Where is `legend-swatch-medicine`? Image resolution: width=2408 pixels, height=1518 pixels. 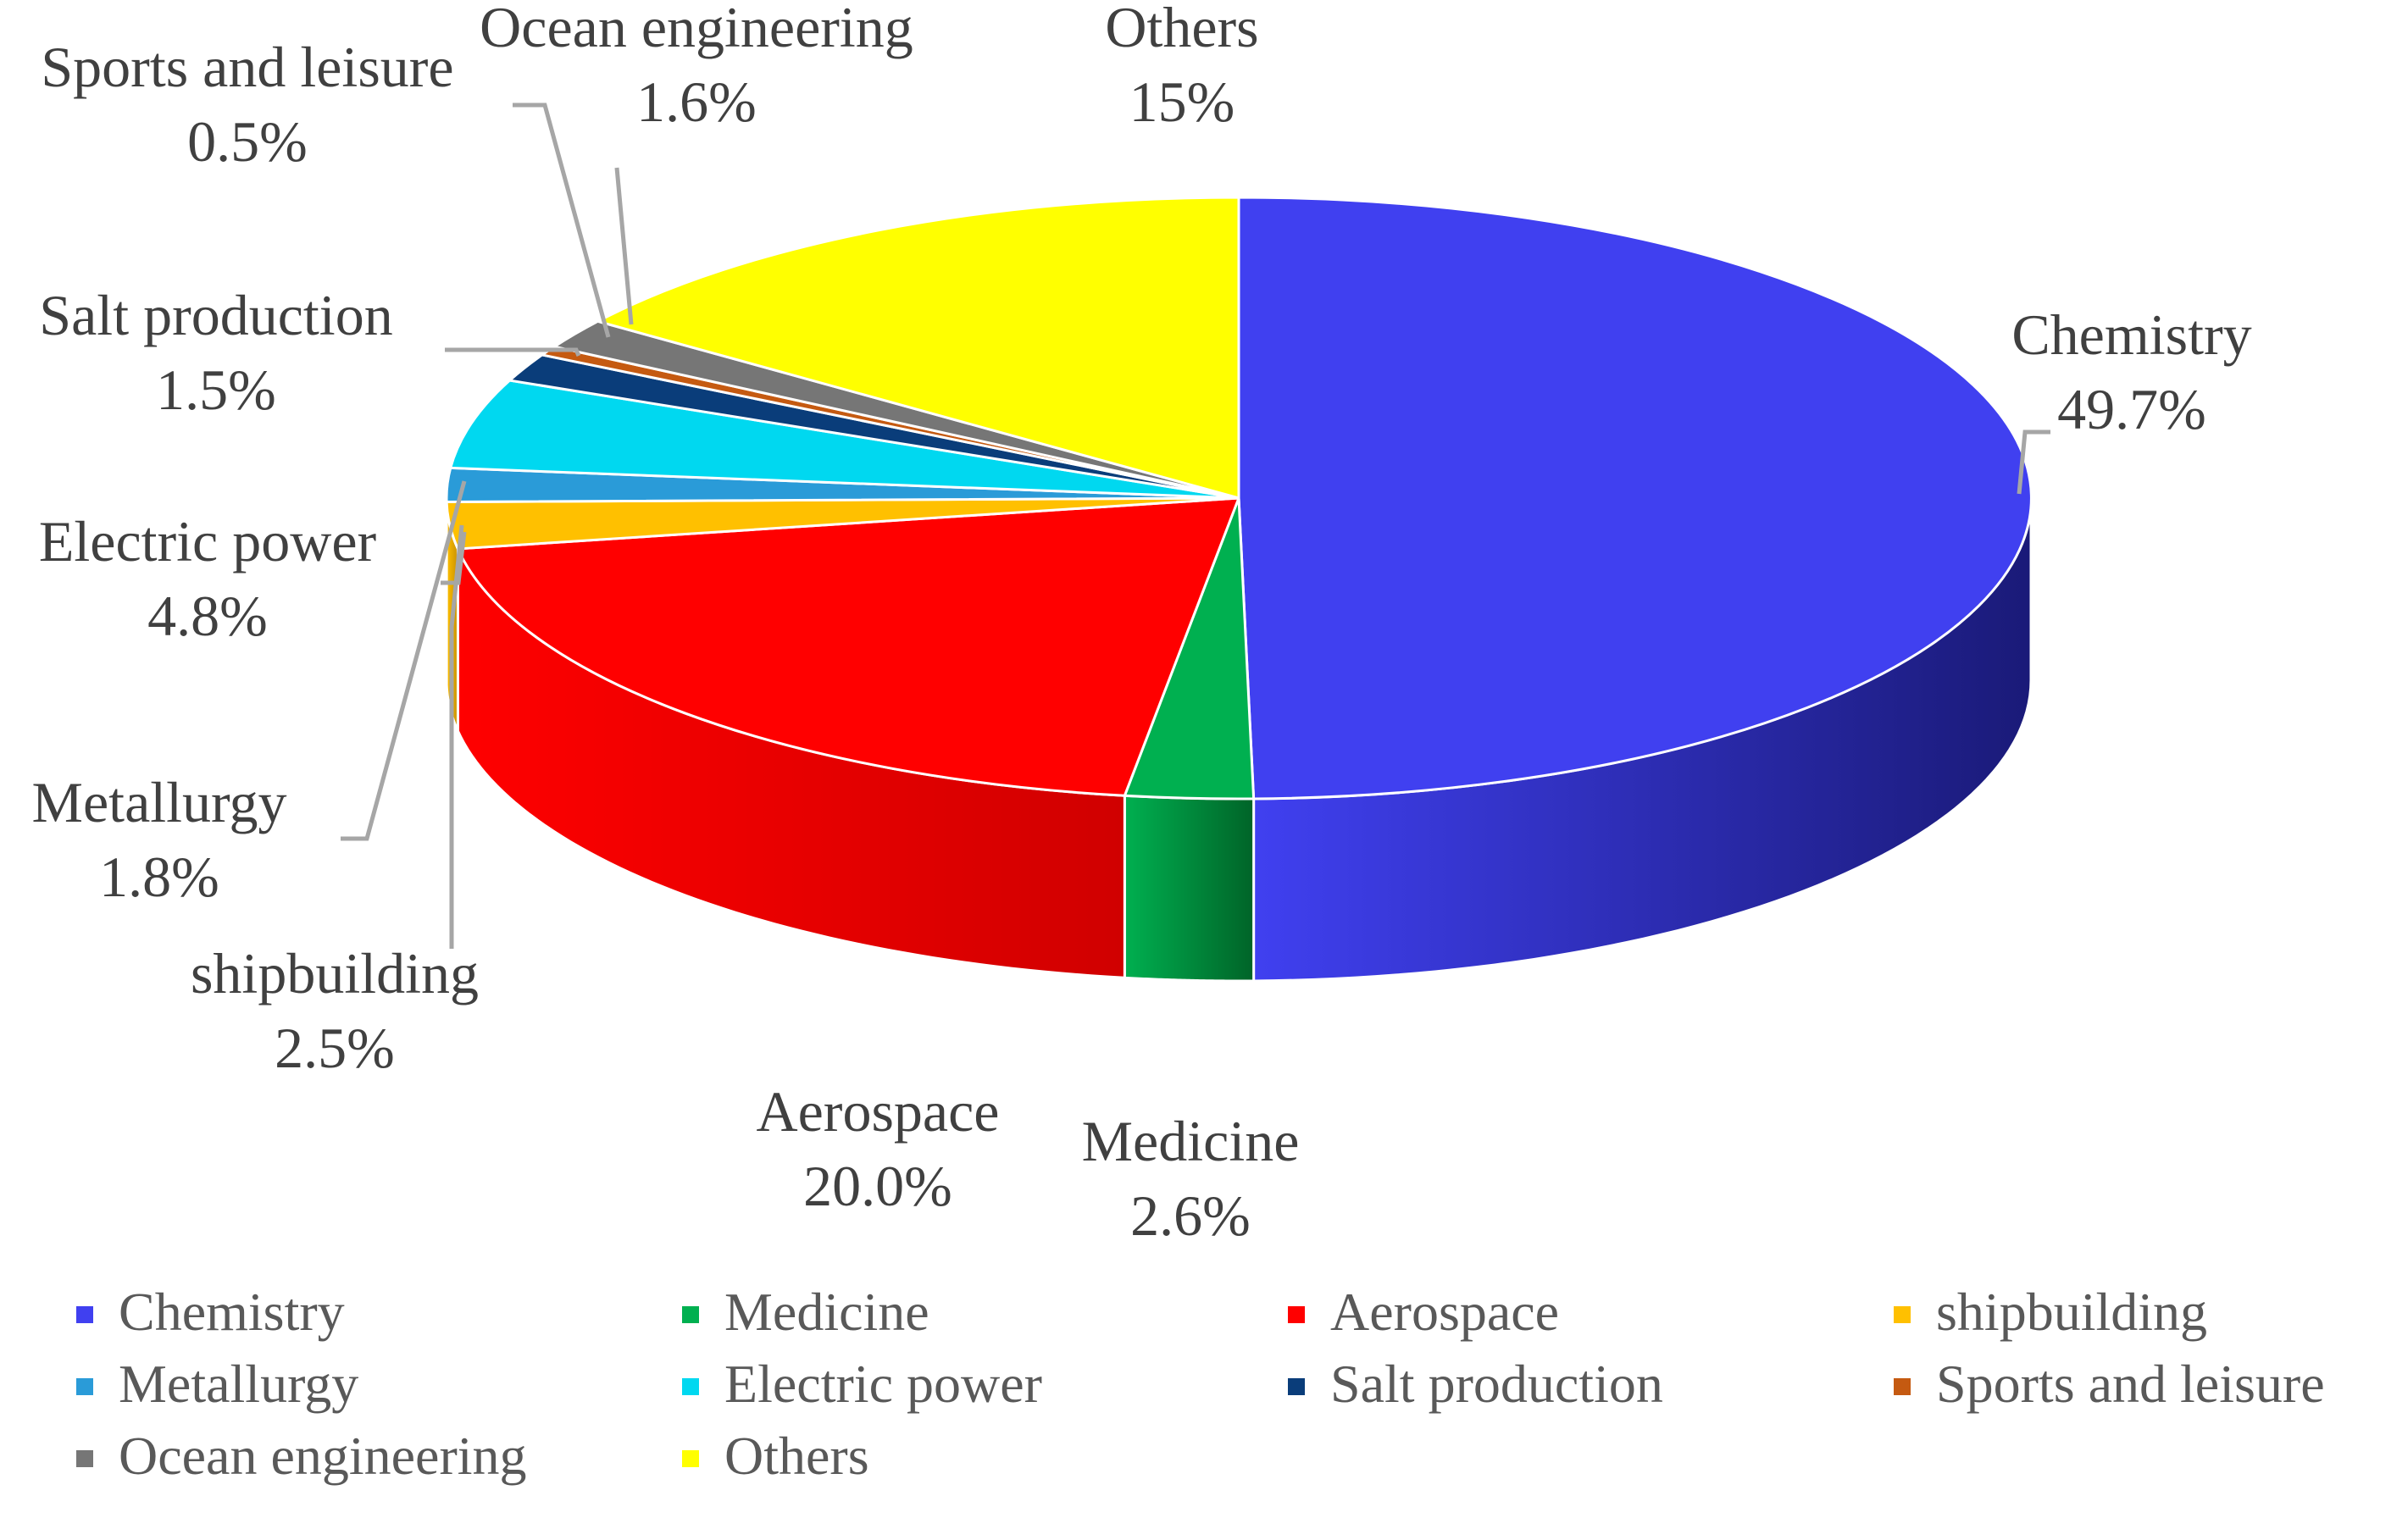
legend-swatch-medicine is located at coordinates (690, 1314).